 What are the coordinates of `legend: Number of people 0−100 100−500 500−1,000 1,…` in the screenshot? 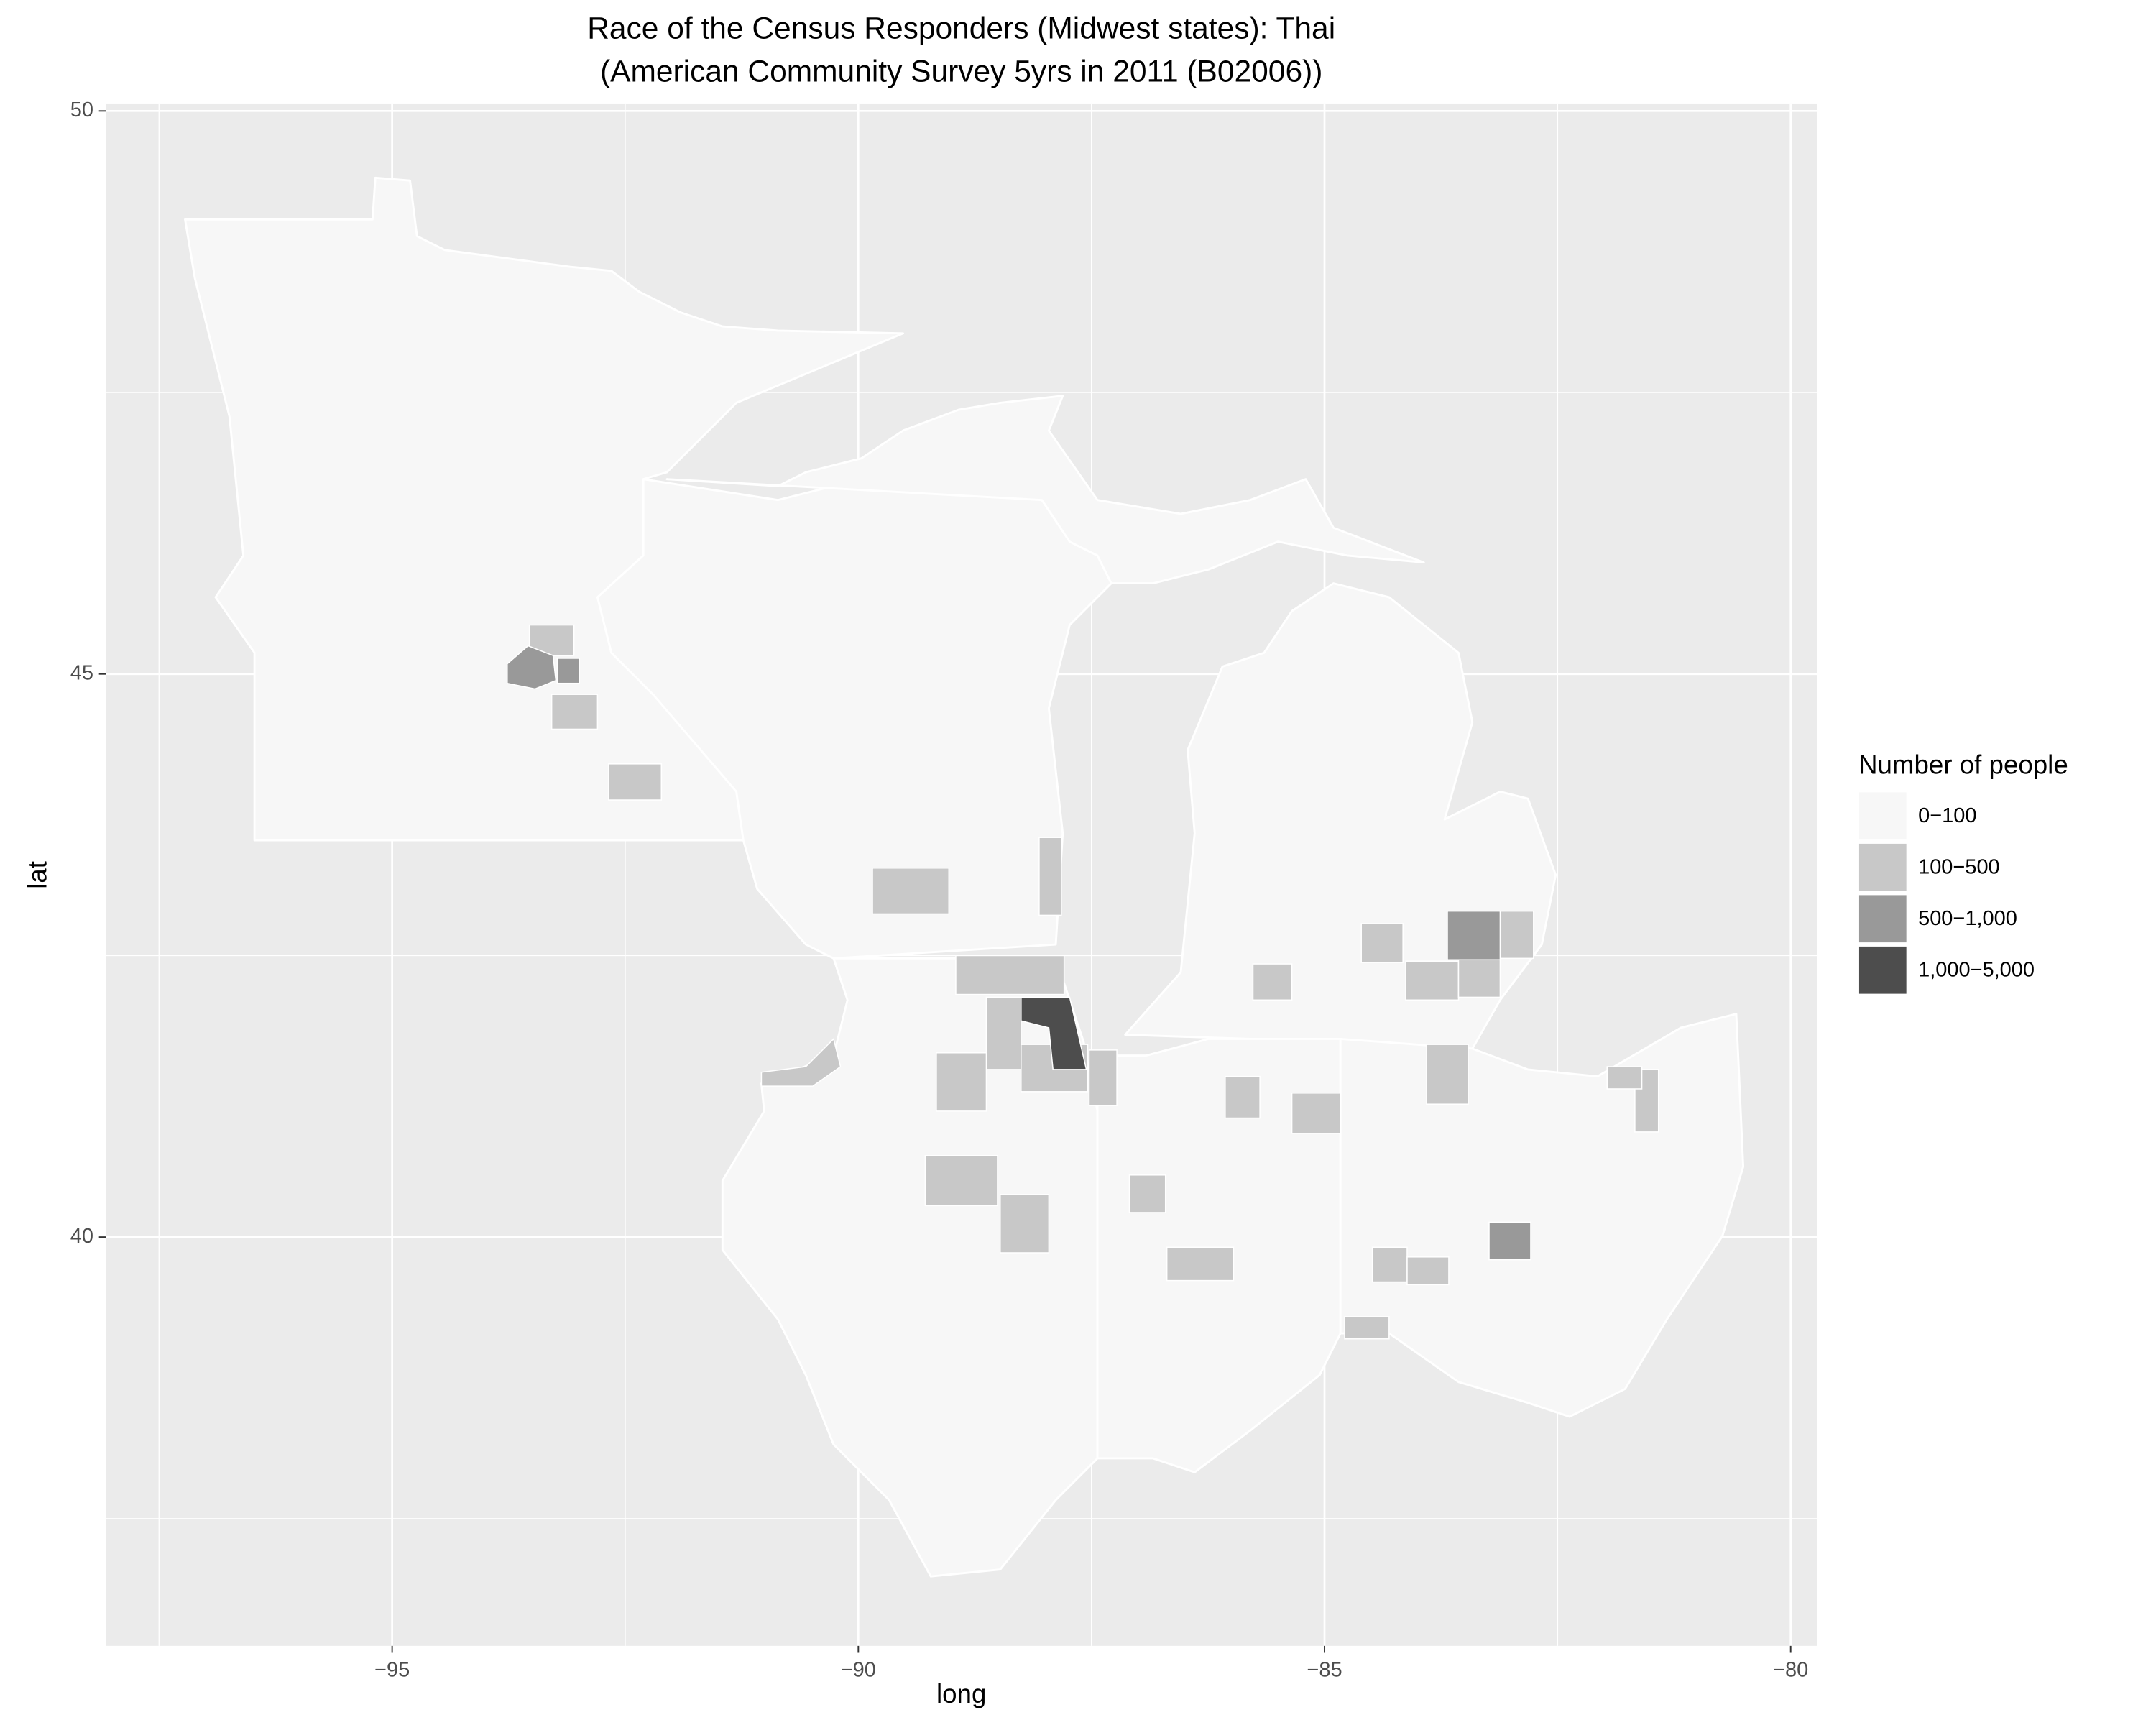 It's located at (1963, 872).